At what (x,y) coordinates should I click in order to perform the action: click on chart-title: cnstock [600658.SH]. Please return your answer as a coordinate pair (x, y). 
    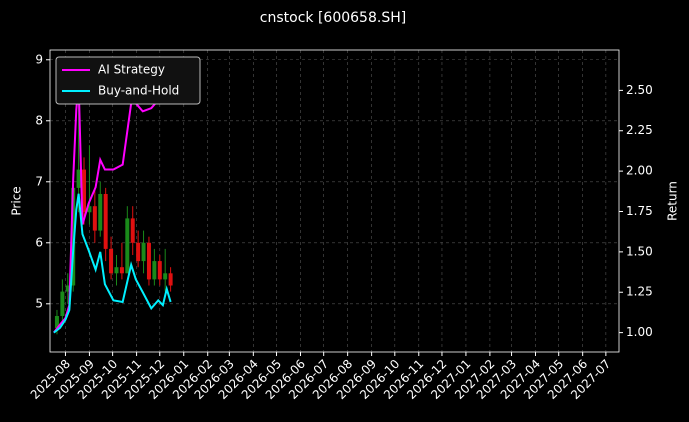
    Looking at the image, I should click on (333, 18).